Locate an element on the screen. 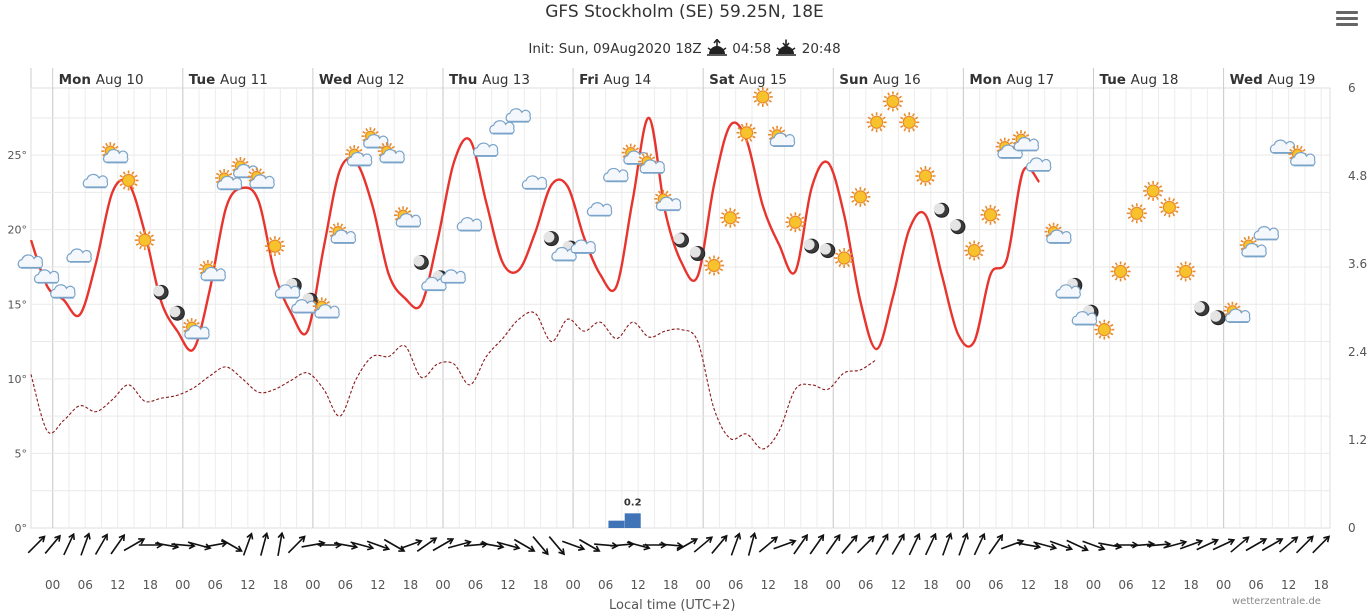 This screenshot has height=613, width=1369. menu-icon is located at coordinates (1347, 18).